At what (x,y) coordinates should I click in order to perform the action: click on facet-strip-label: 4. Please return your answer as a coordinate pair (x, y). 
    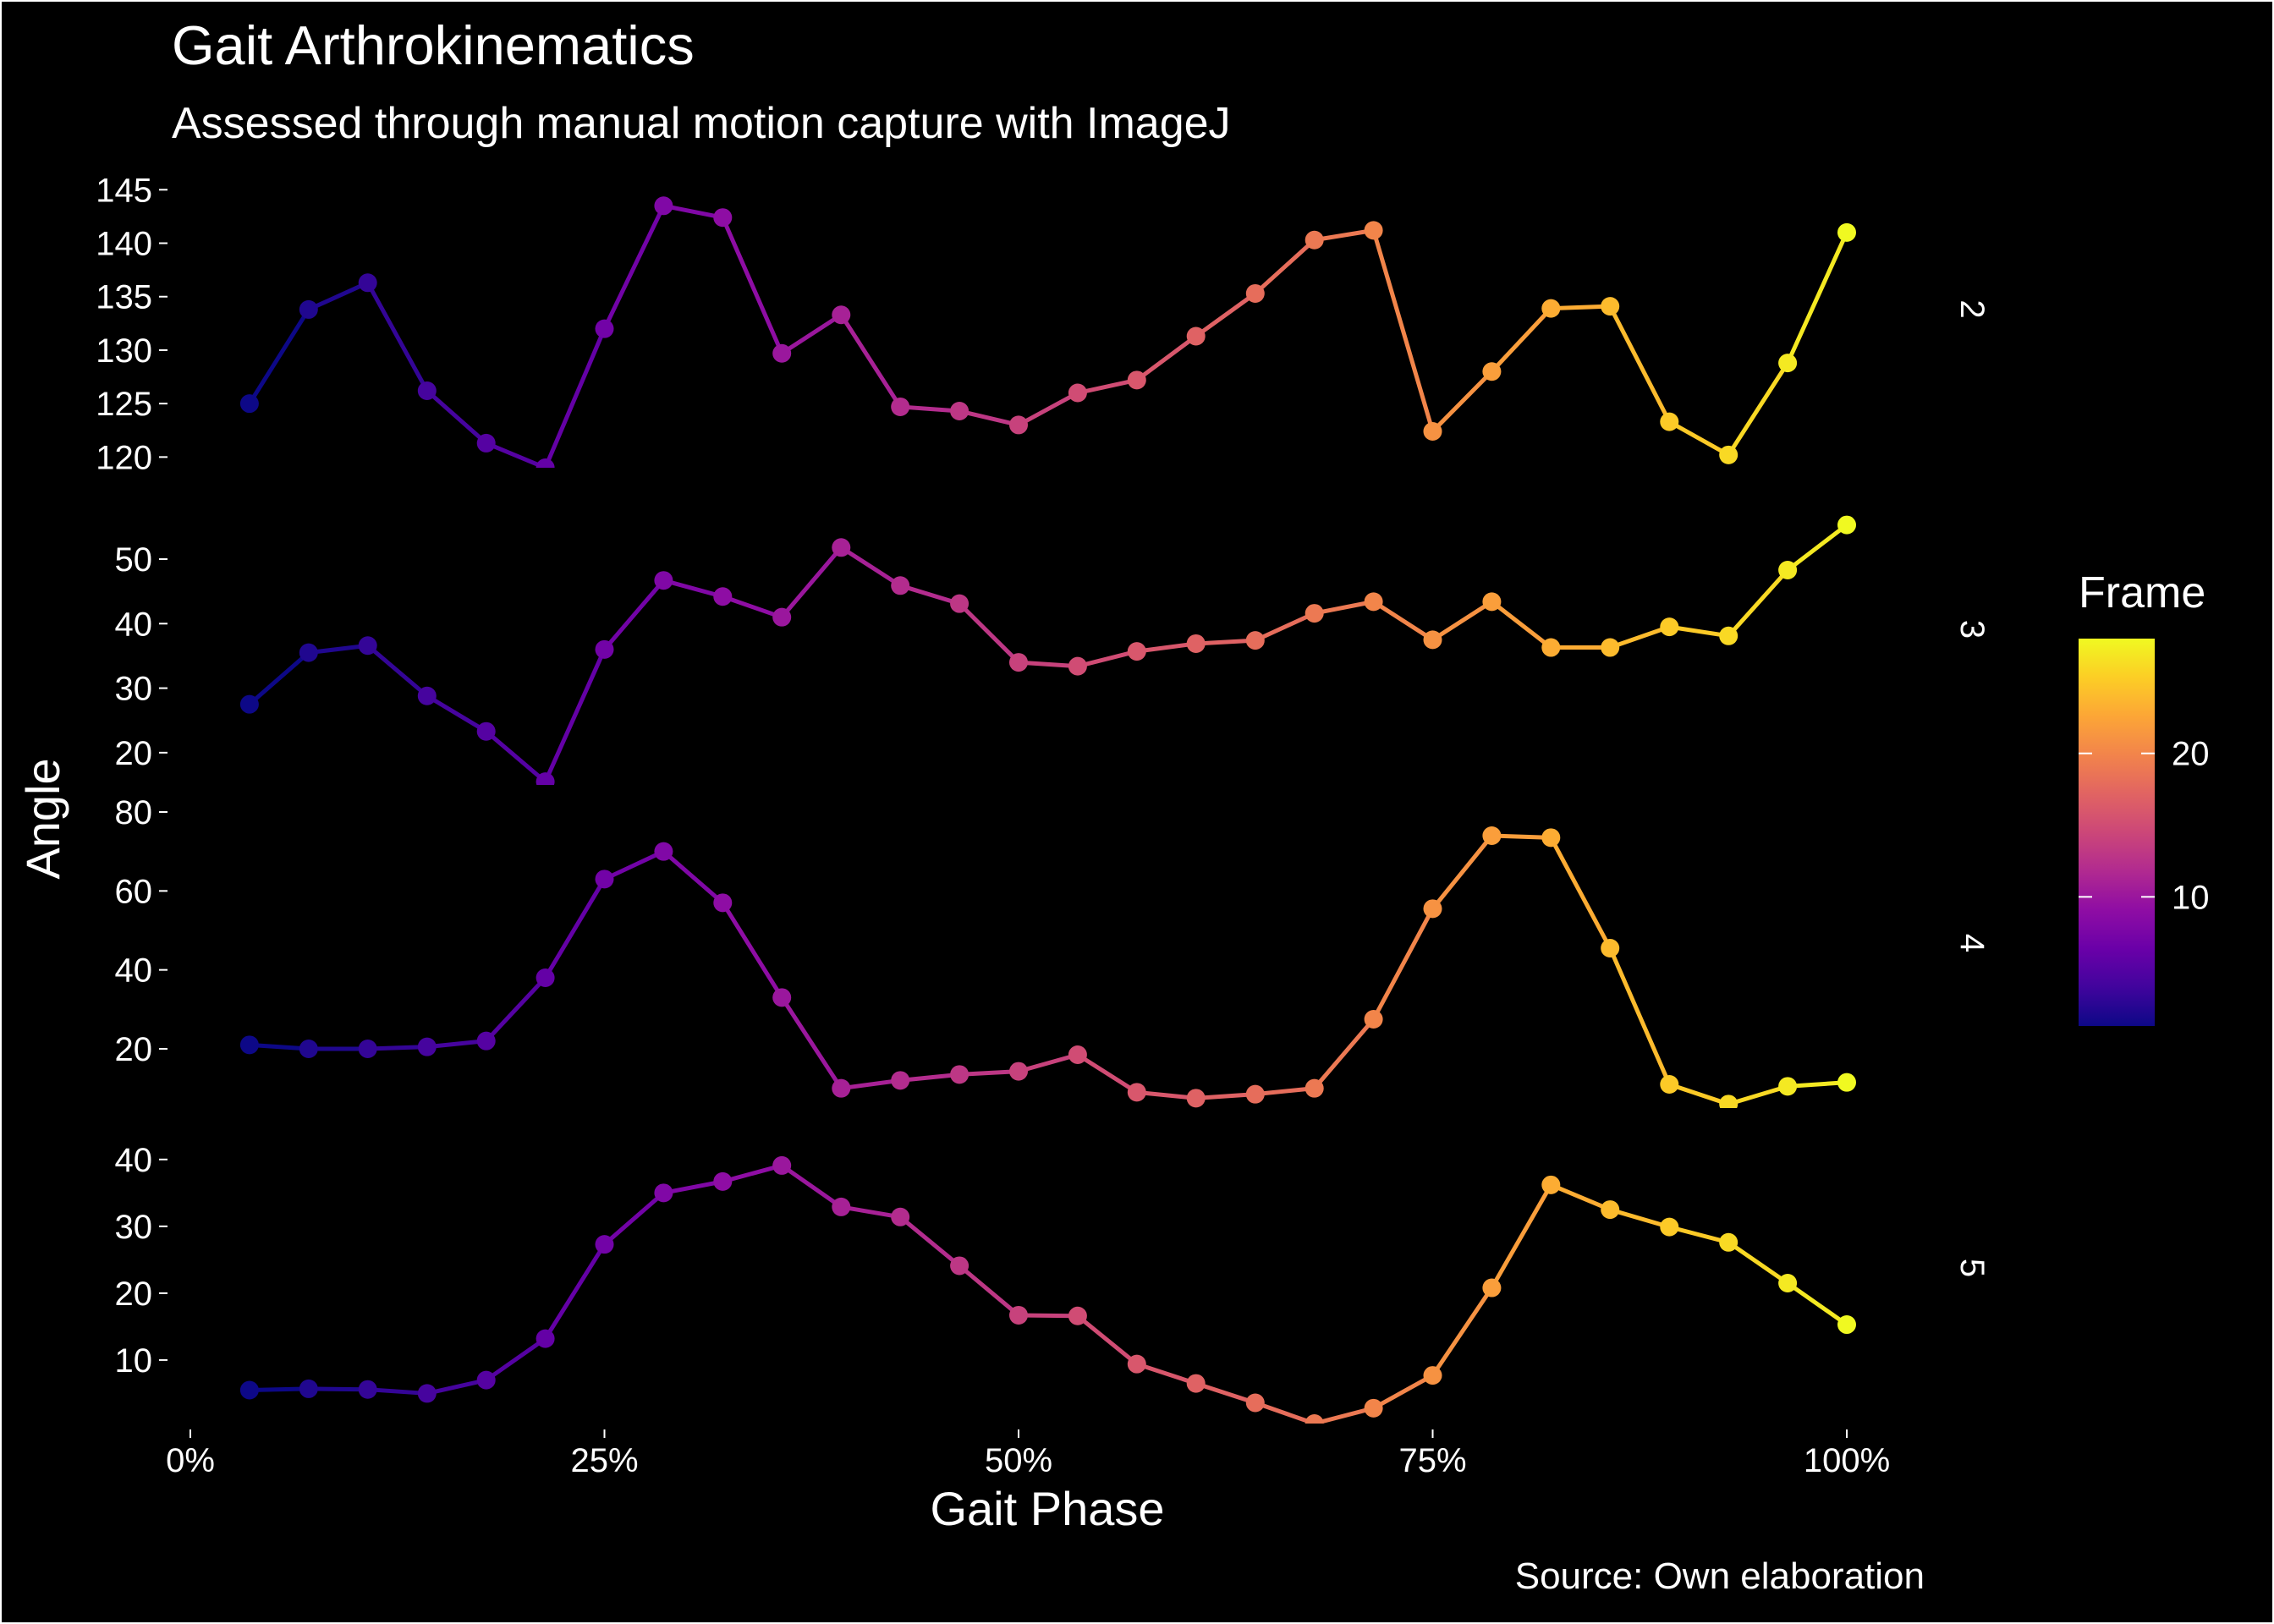
    Looking at the image, I should click on (1972, 943).